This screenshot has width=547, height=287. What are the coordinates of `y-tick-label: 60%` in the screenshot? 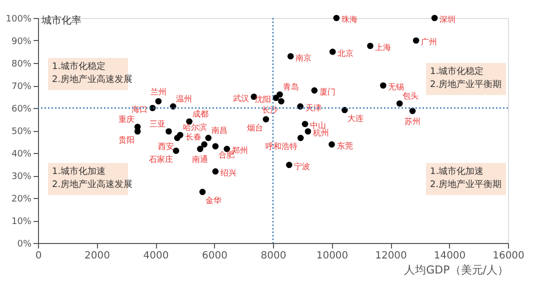 It's located at (21, 109).